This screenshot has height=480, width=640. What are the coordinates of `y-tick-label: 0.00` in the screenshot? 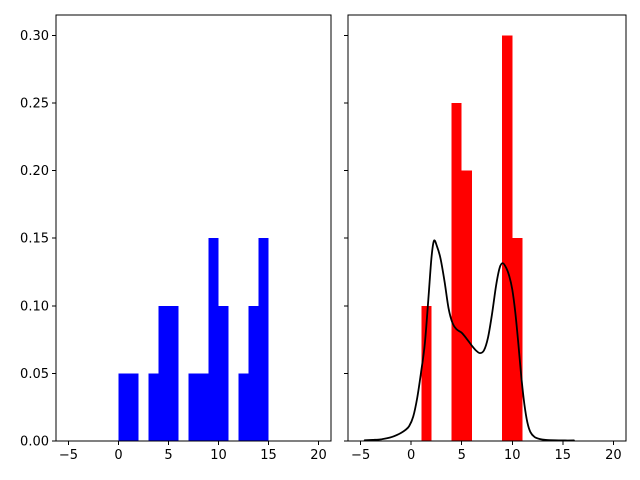 It's located at (34, 442).